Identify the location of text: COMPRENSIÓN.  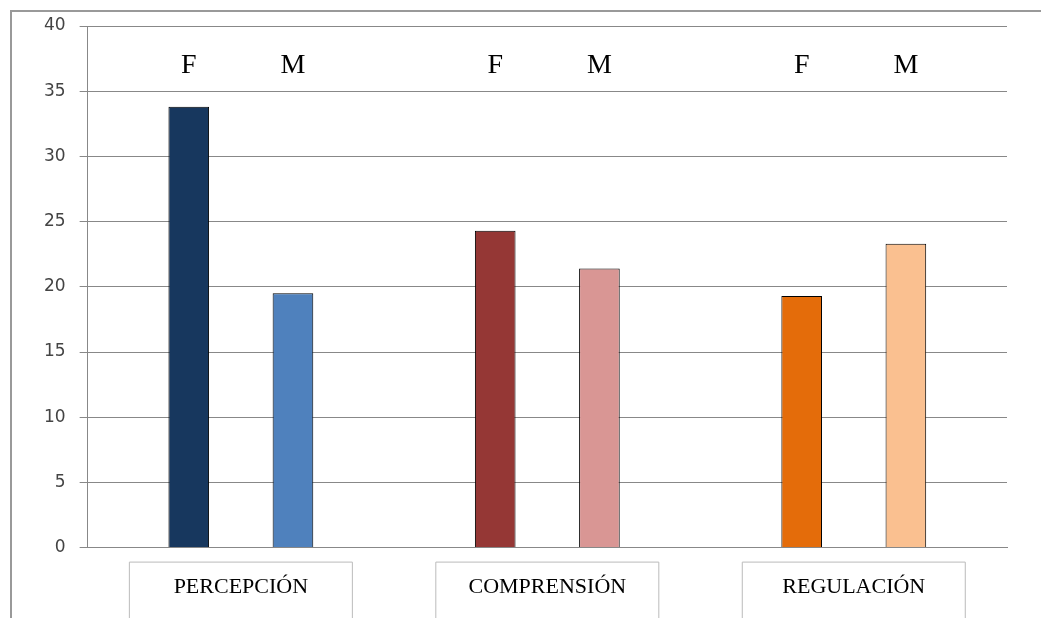
(547, 585).